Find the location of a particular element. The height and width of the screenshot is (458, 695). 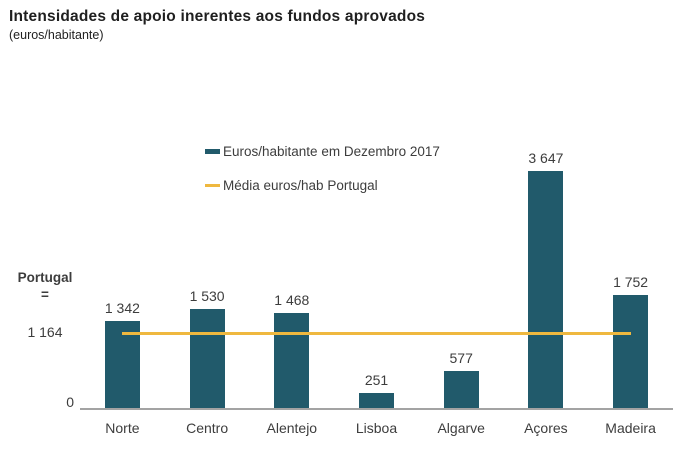

legend-label-bars: Euros/habitante em Dezembro 2017 is located at coordinates (331, 151).